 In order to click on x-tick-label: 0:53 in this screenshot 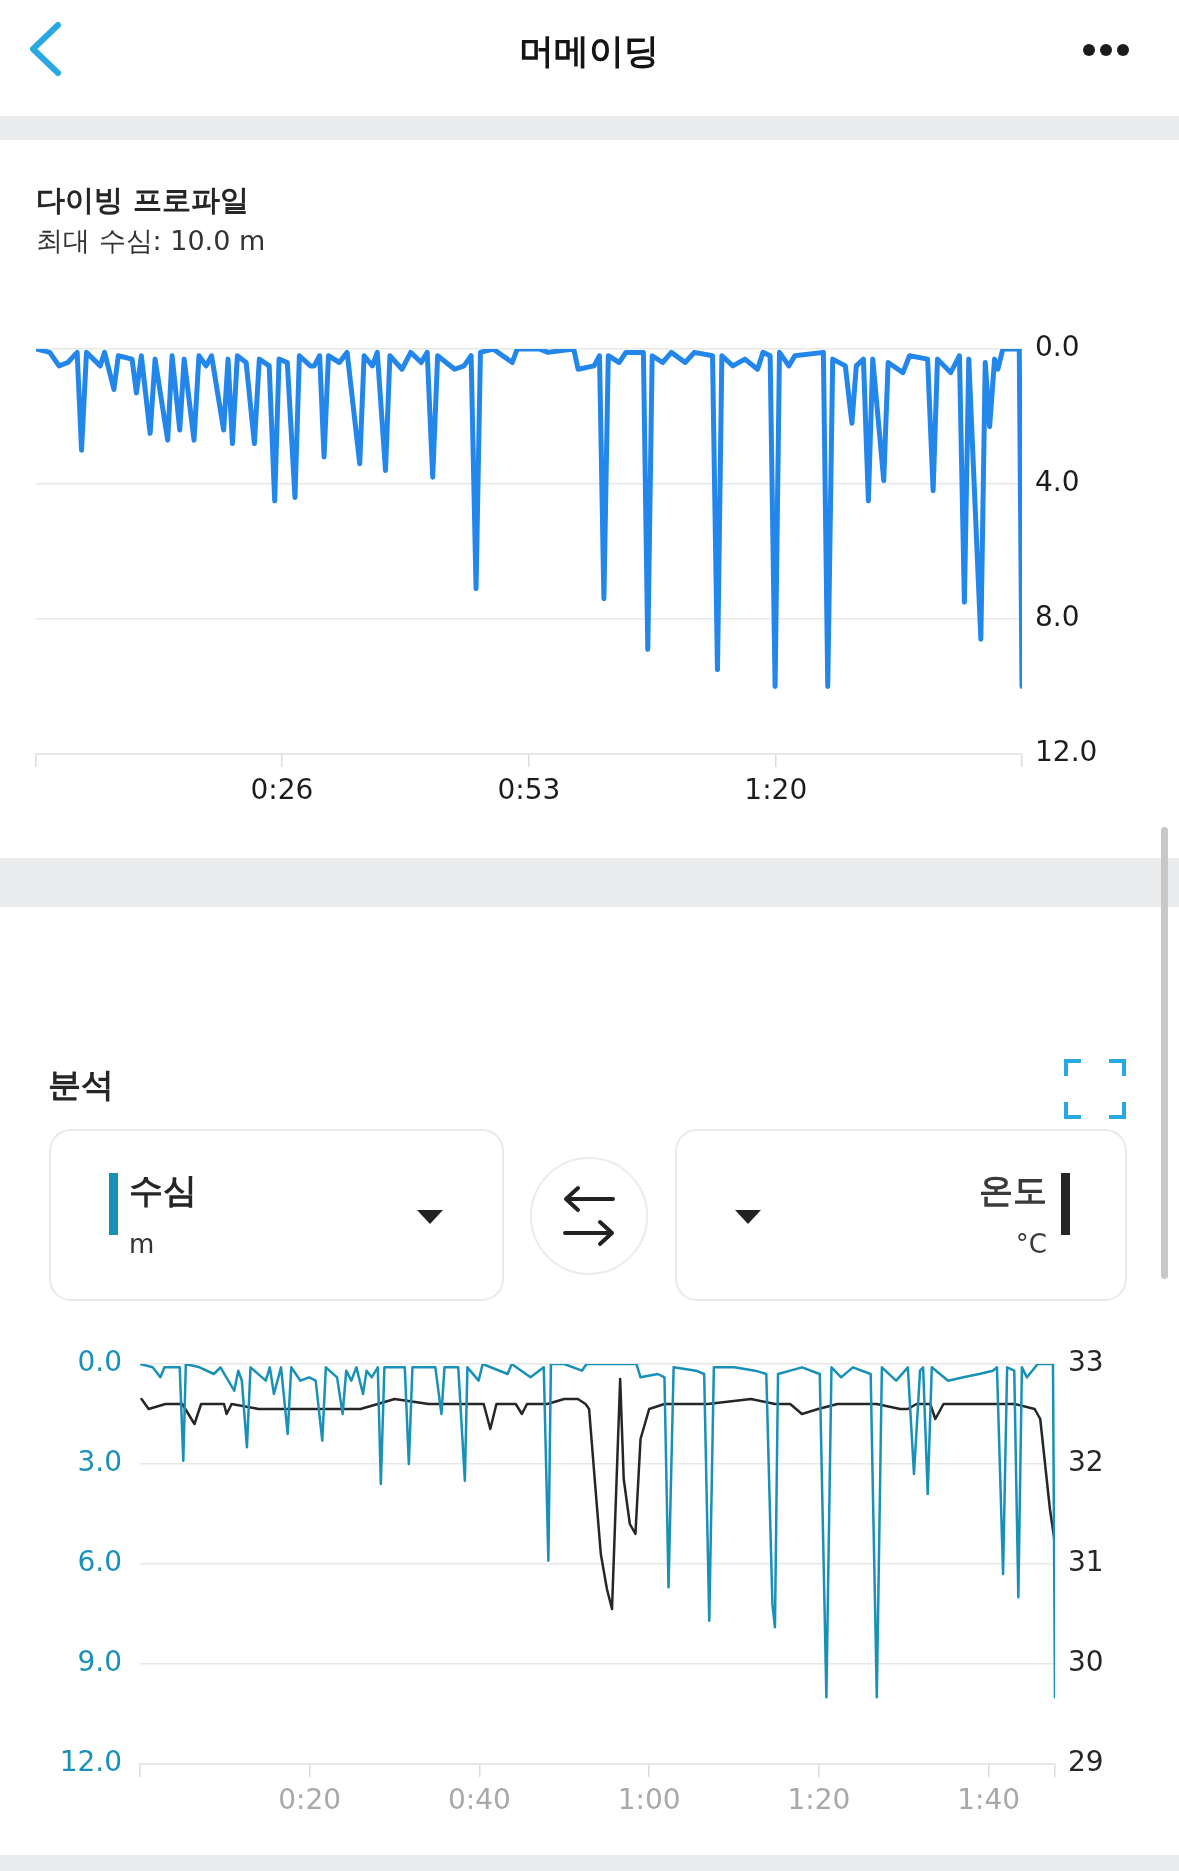, I will do `click(529, 790)`.